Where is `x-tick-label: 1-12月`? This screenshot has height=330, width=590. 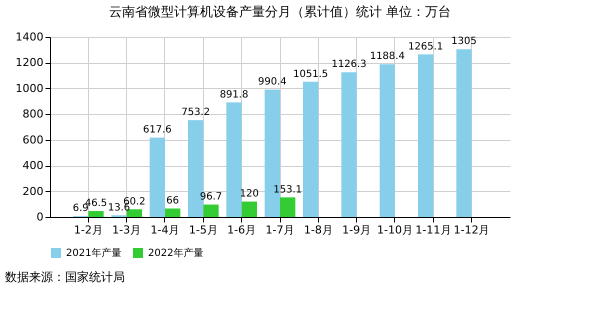 x-tick-label: 1-12月 is located at coordinates (472, 230).